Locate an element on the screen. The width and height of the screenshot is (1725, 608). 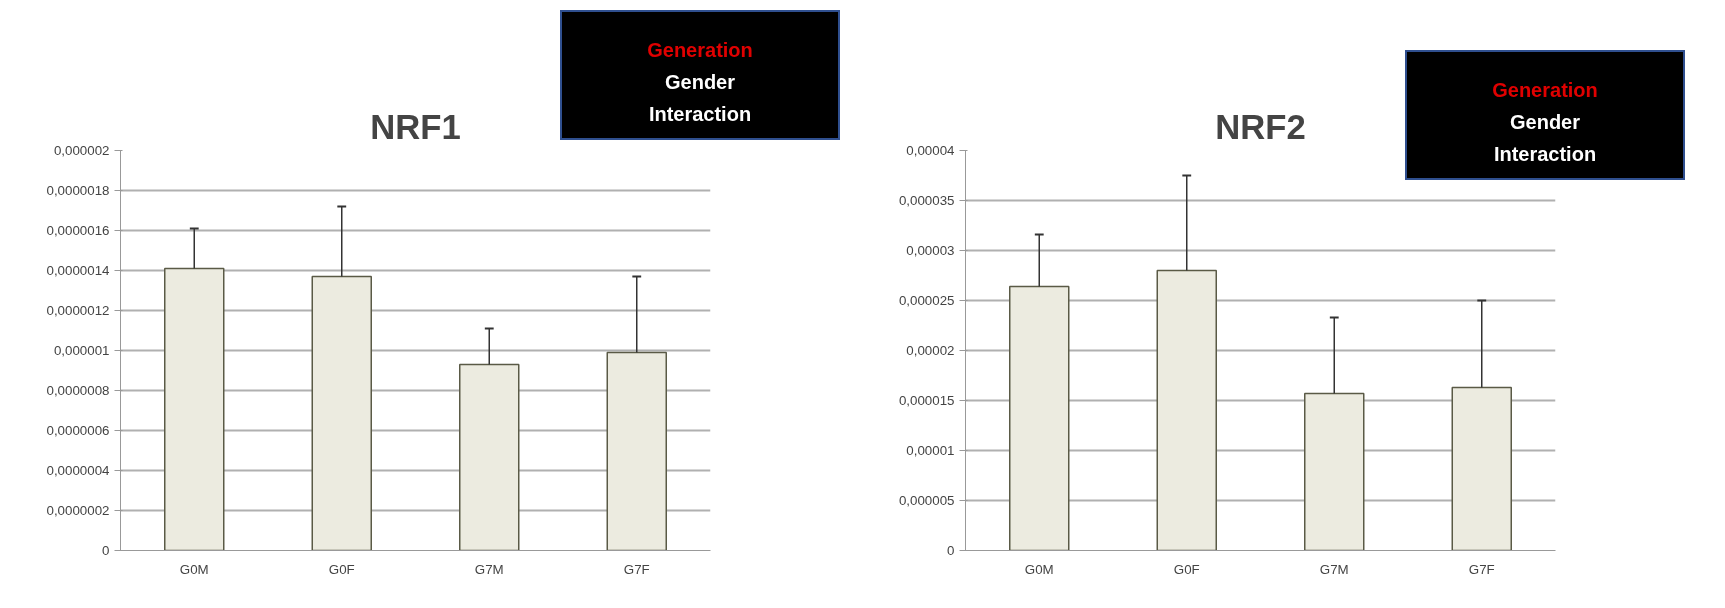
y-tick-label: 0,00001 is located at coordinates (930, 450).